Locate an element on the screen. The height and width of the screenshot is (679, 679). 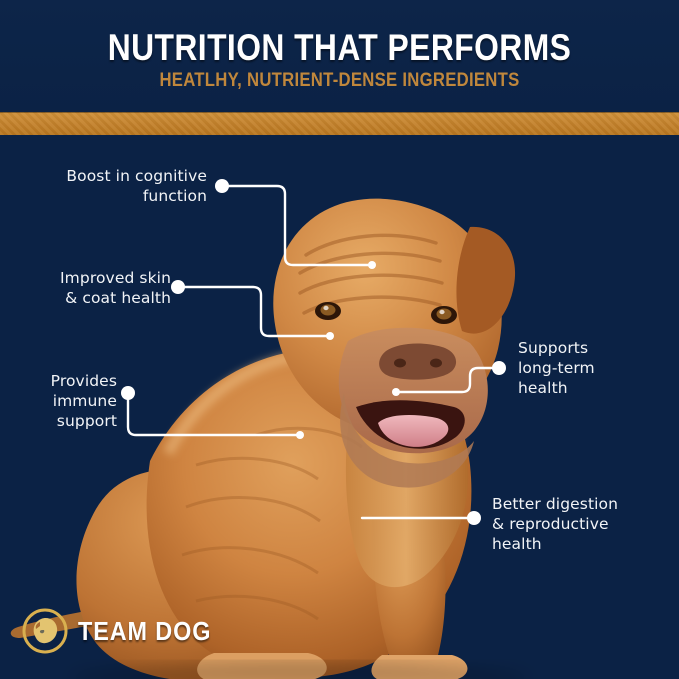
callout-label-immune: Provides immune support is located at coordinates (83, 401).